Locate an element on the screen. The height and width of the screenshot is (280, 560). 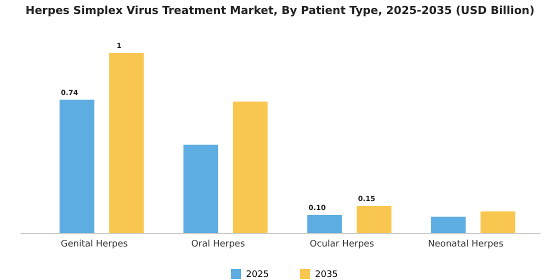
x-tick-label: Ocular Herpes is located at coordinates (342, 245).